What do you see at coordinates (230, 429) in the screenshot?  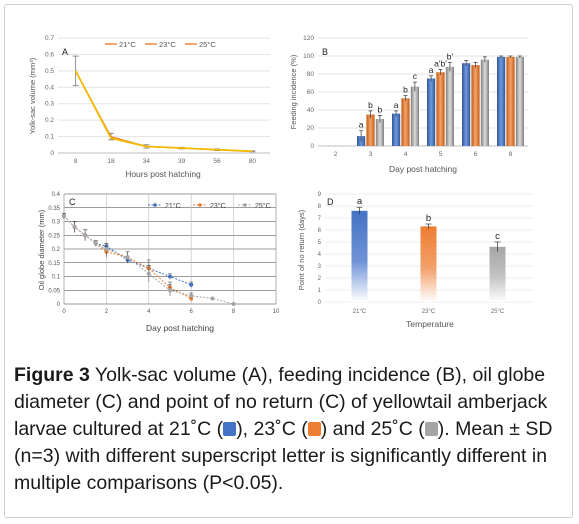 I see `swatch-21c` at bounding box center [230, 429].